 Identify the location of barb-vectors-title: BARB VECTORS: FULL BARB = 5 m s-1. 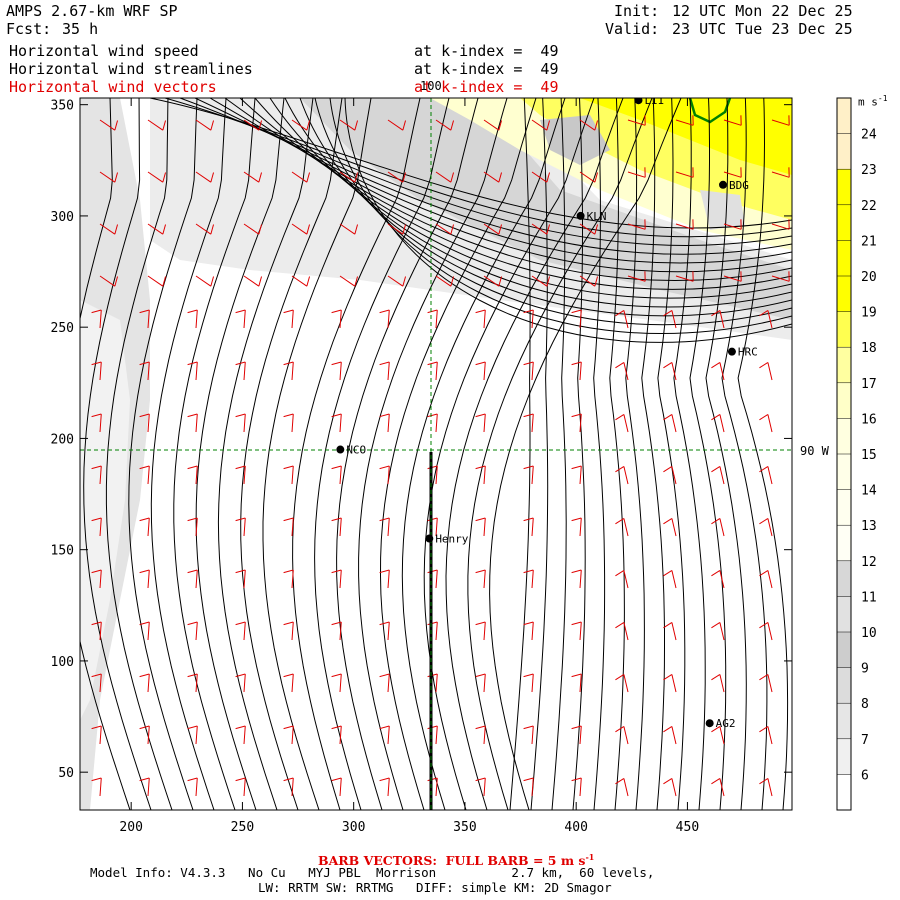
(456, 860).